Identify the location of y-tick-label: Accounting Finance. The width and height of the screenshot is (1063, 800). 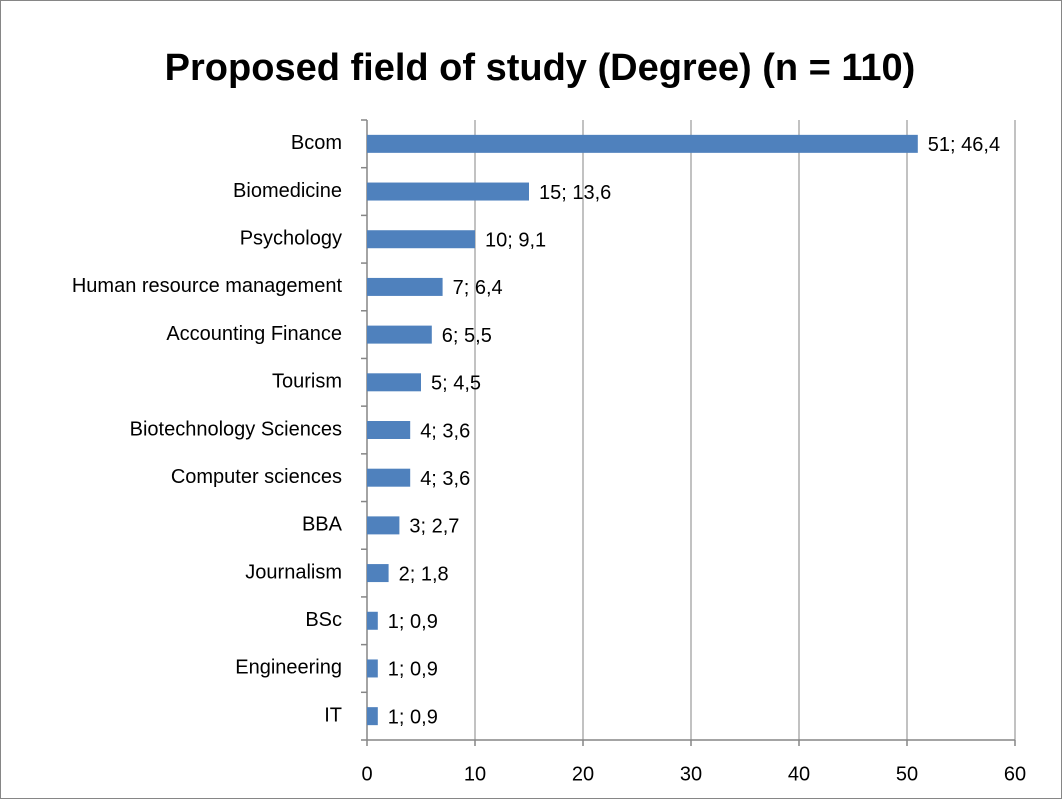
(254, 334).